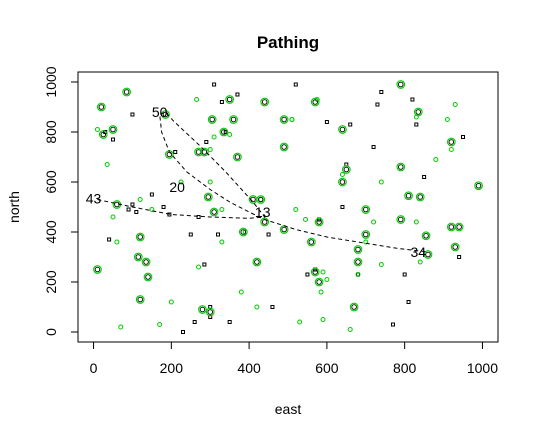 This screenshot has height=438, width=538. Describe the element at coordinates (51, 232) in the screenshot. I see `y-tick-label: 400` at that location.